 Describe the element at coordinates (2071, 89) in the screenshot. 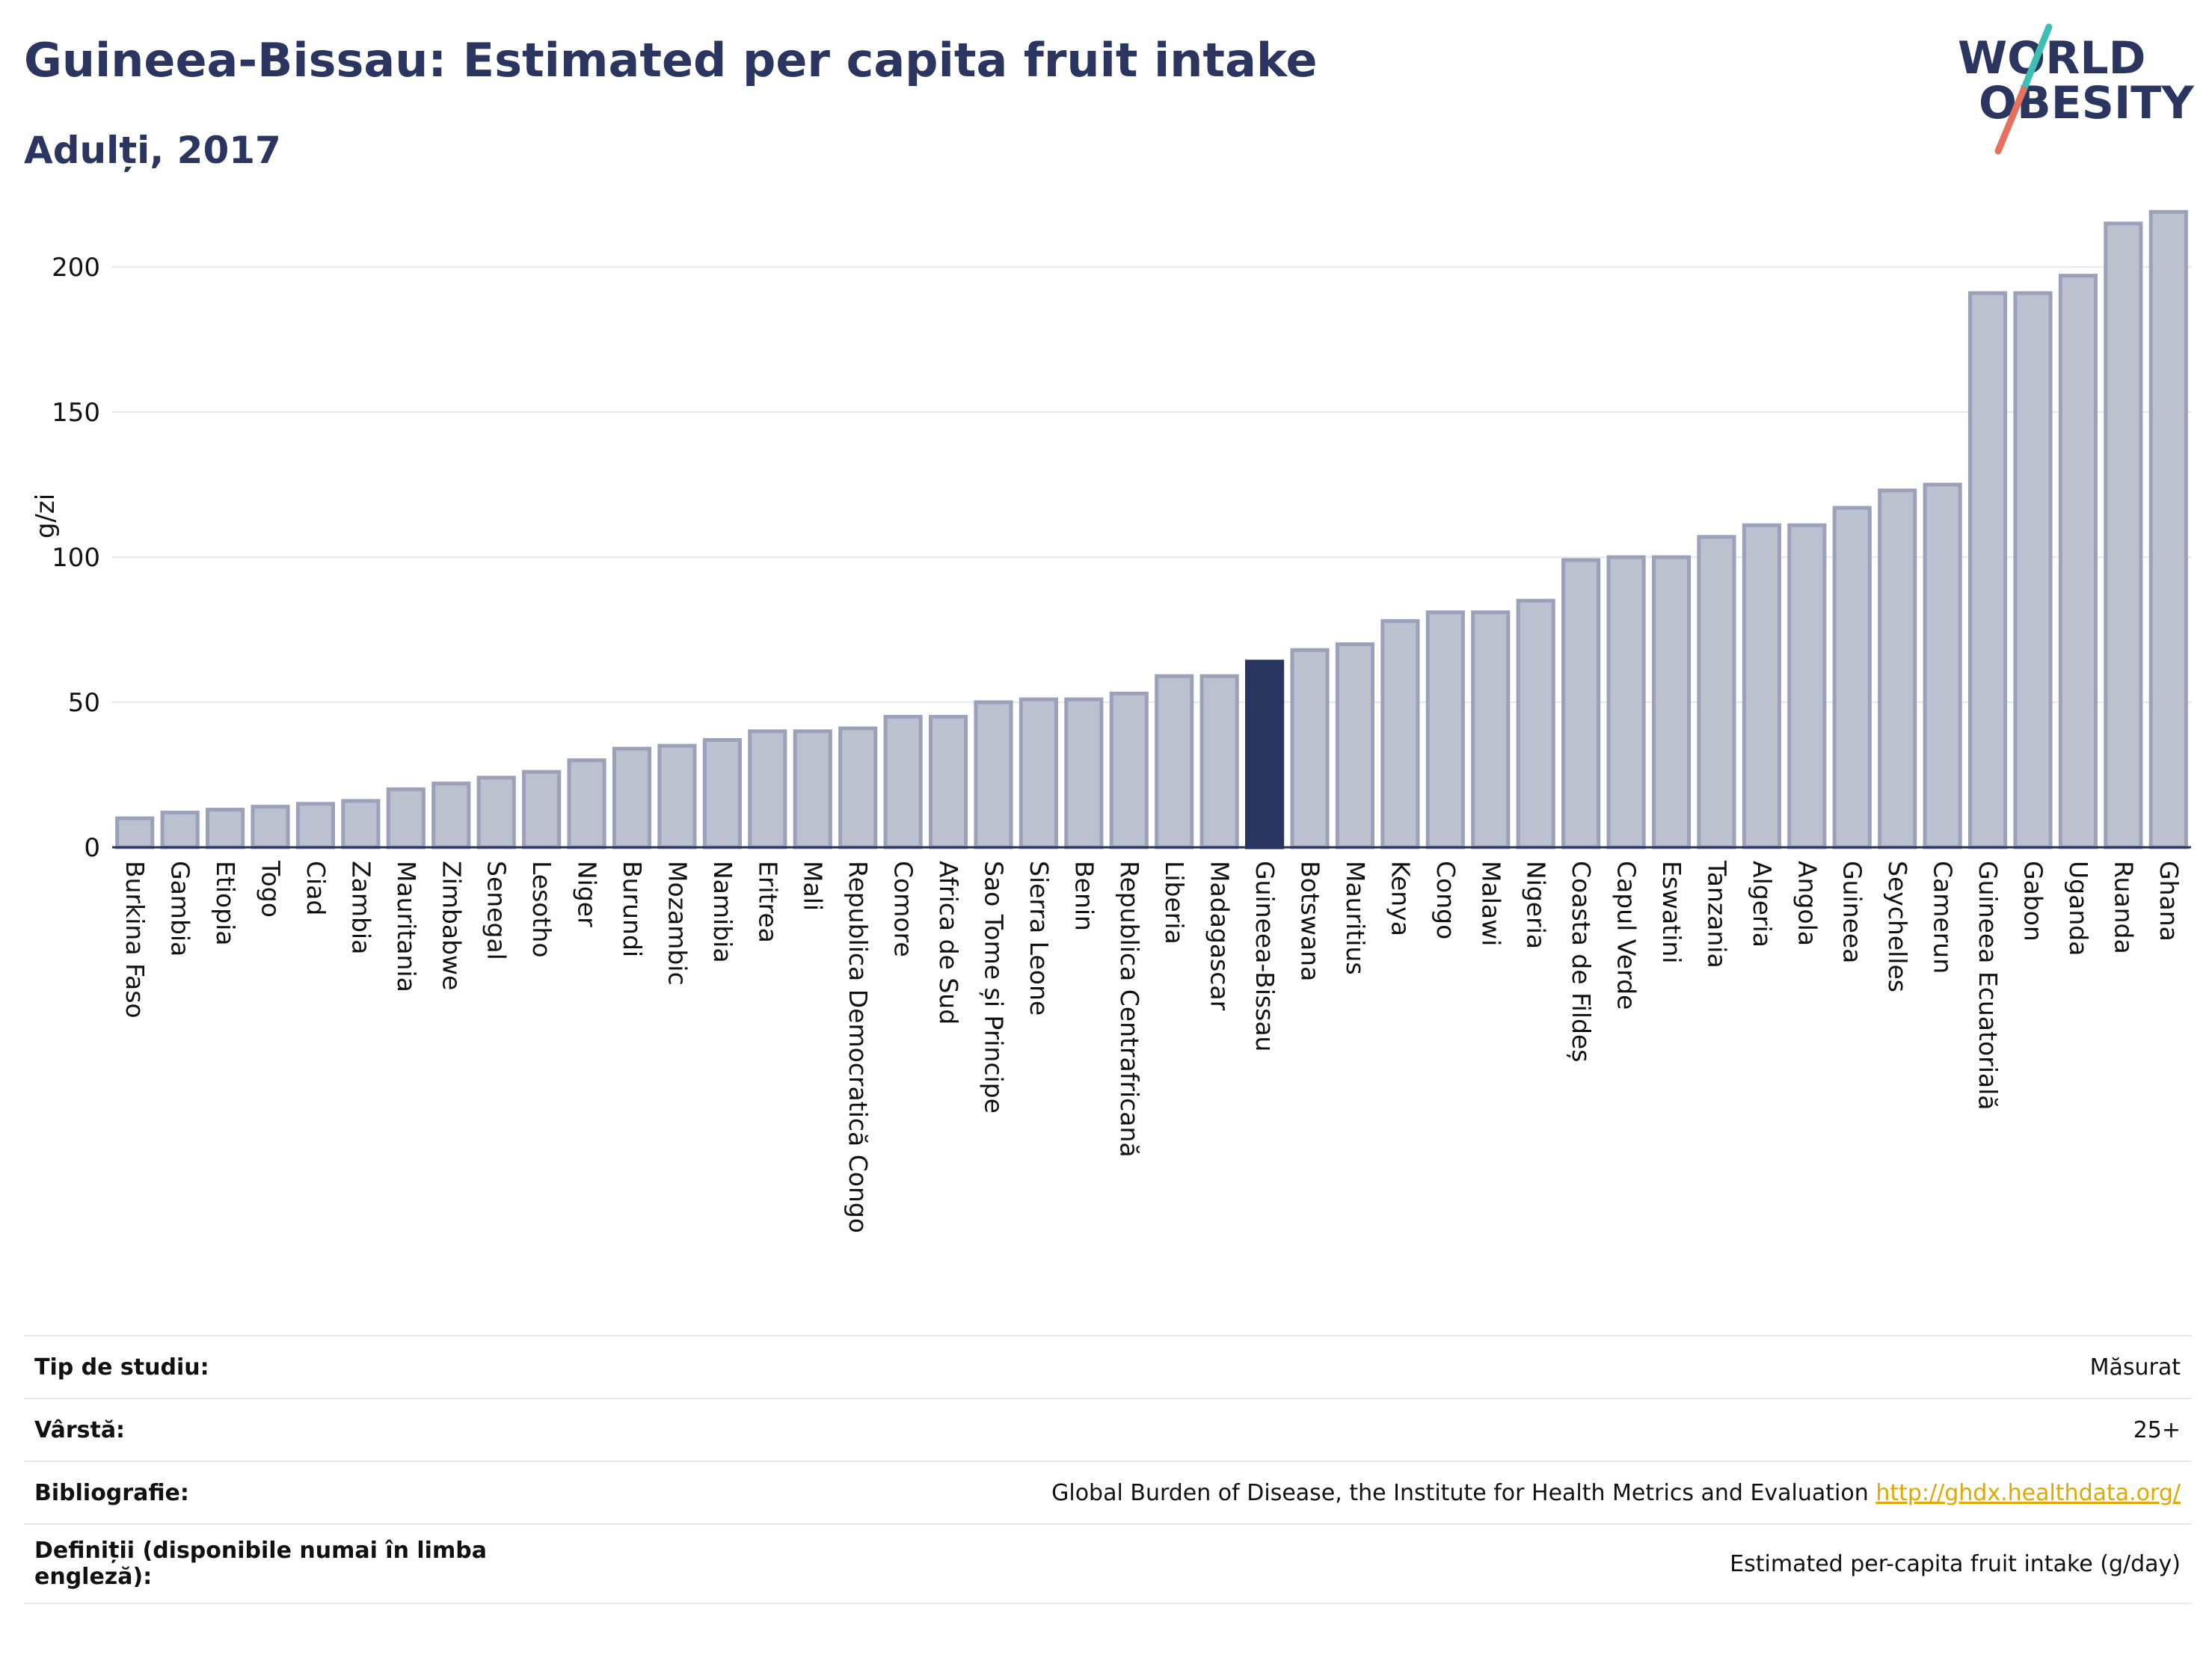

I see `world-obesity-logo: WORLD OBESITY` at that location.